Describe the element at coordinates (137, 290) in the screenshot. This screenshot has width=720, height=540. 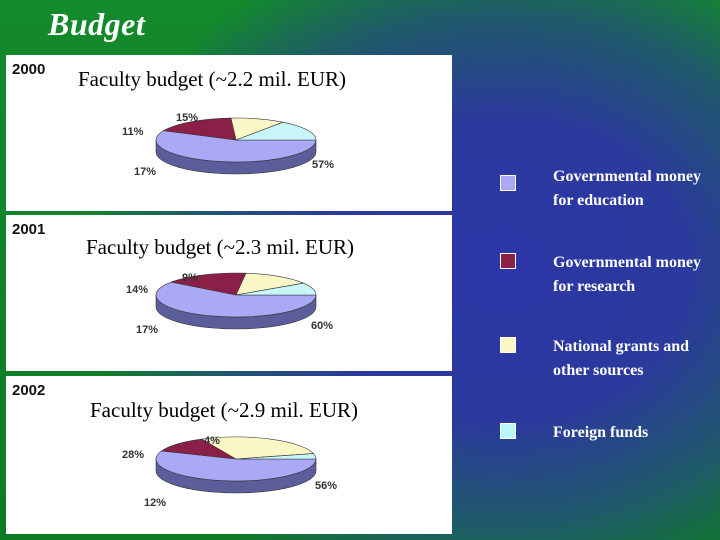
I see `pie-label-national-grants: 14%` at that location.